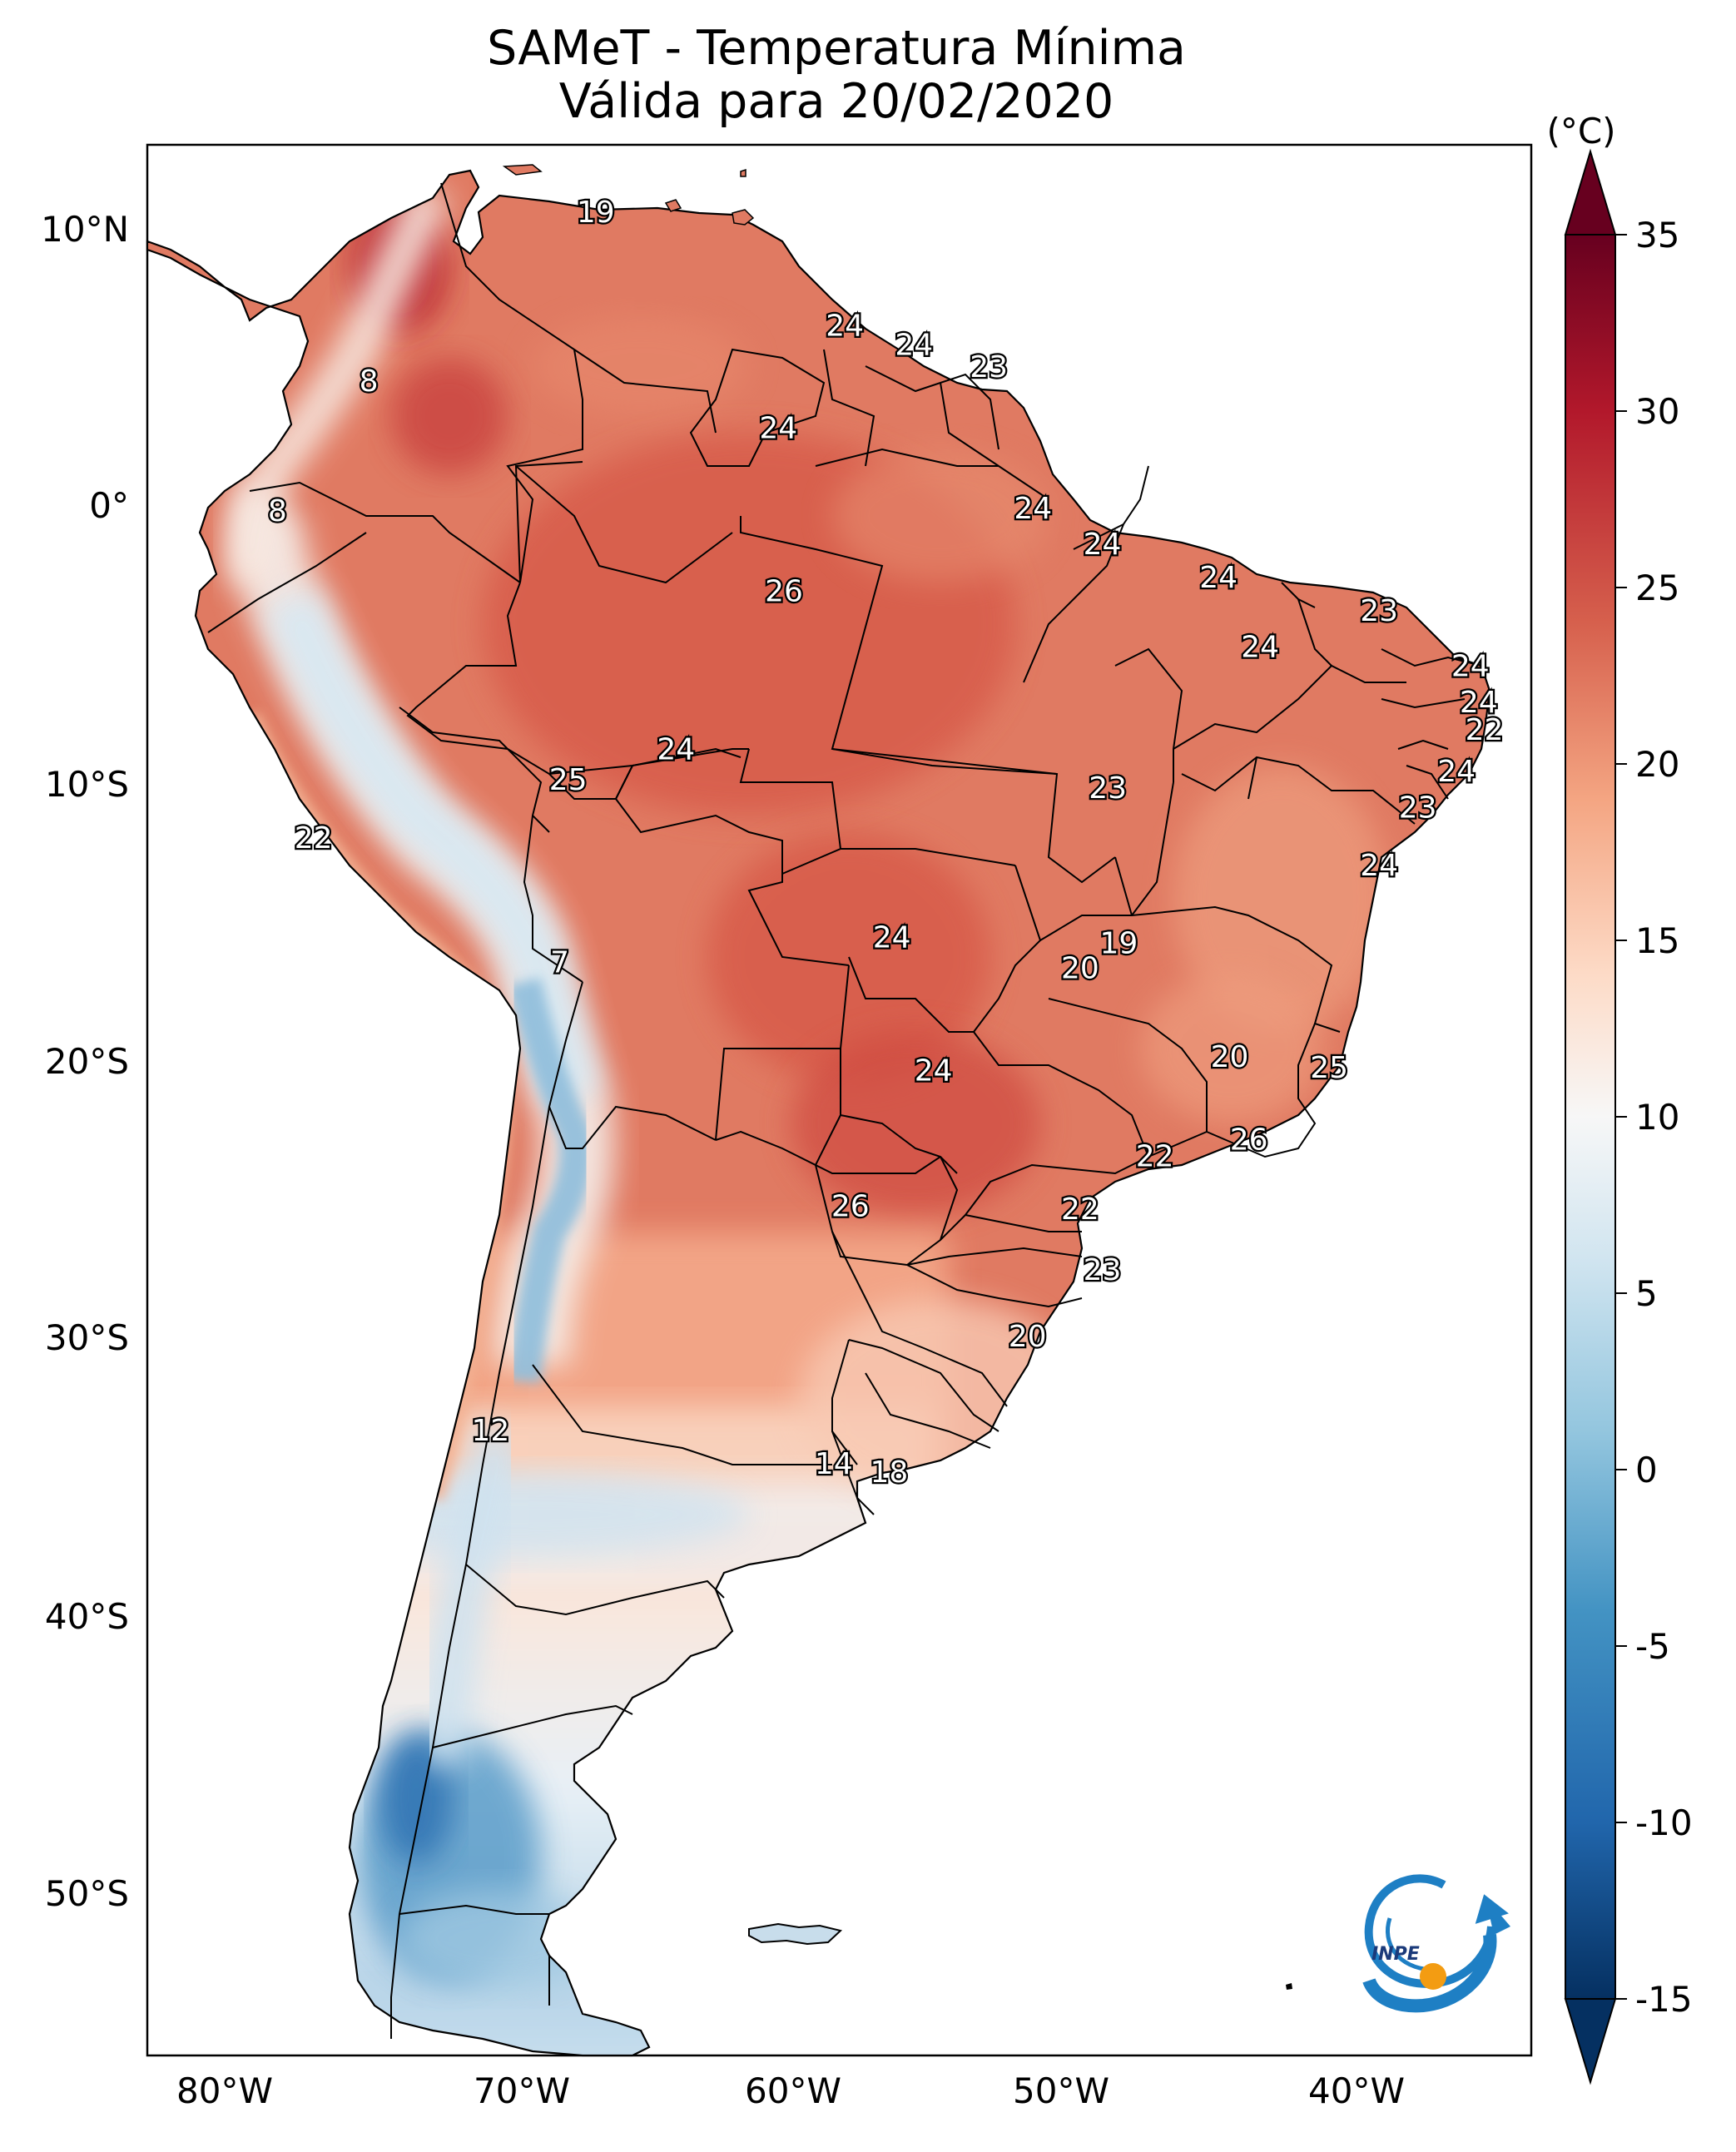 Image resolution: width=1736 pixels, height=2152 pixels. Describe the element at coordinates (834, 1464) in the screenshot. I see `station-value-label: 14` at that location.